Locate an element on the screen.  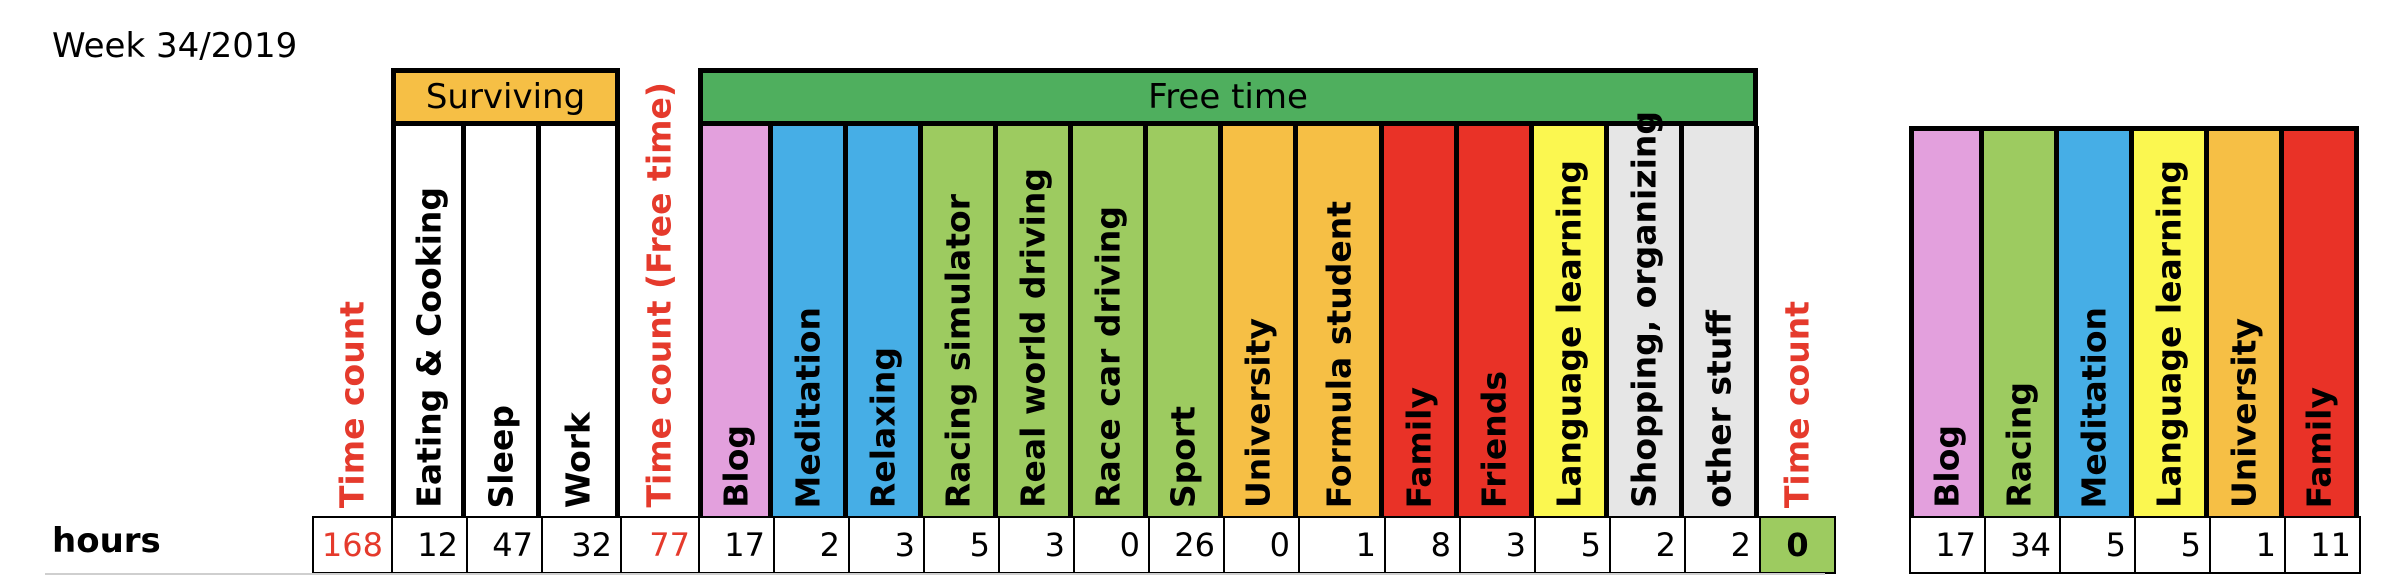
column-header-shopping-organizing: Shopping, organizing is located at coordinates (1646, 313).